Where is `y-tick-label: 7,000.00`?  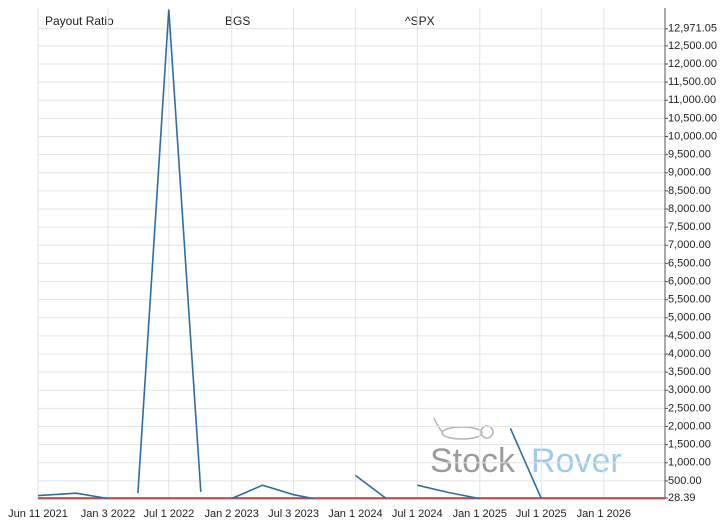 y-tick-label: 7,000.00 is located at coordinates (689, 245).